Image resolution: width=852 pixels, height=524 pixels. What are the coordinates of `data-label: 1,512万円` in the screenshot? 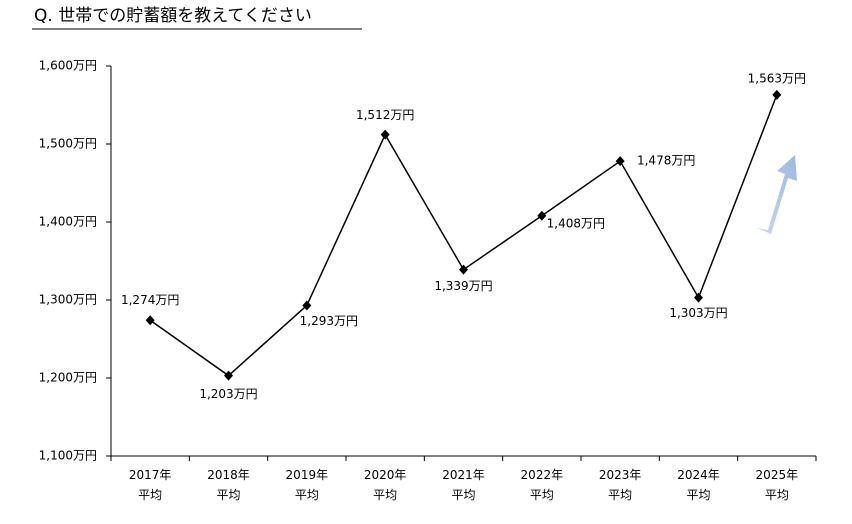 It's located at (385, 115).